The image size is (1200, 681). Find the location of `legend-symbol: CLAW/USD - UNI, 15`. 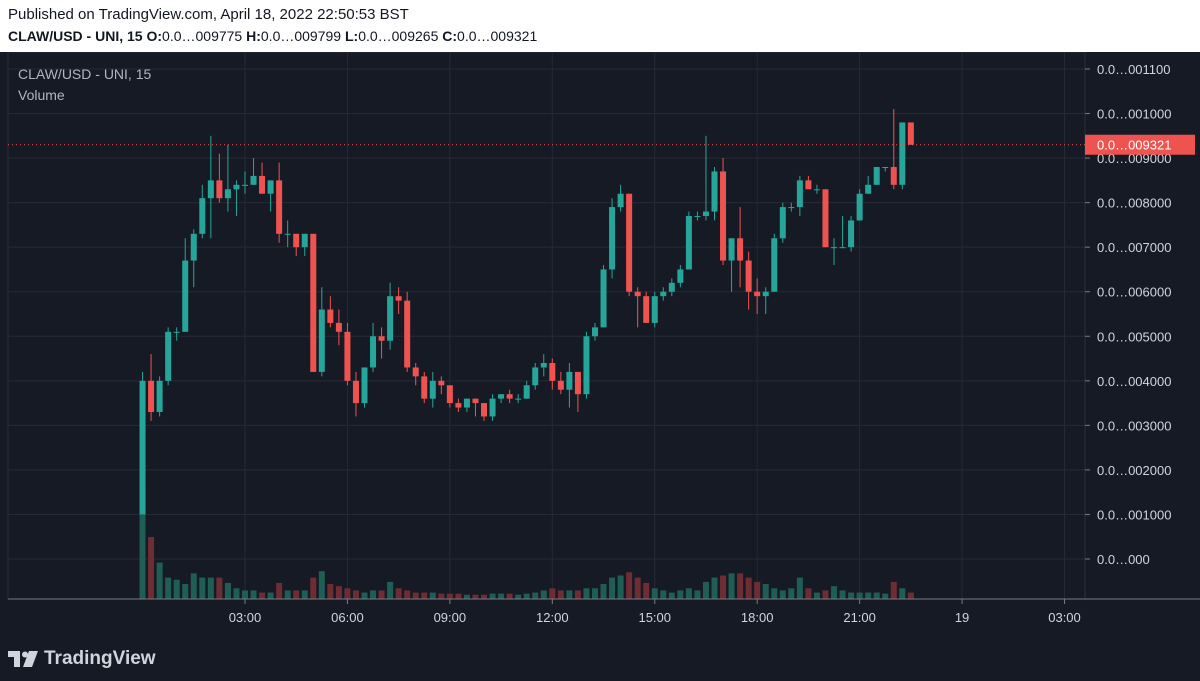

legend-symbol: CLAW/USD - UNI, 15 is located at coordinates (85, 74).